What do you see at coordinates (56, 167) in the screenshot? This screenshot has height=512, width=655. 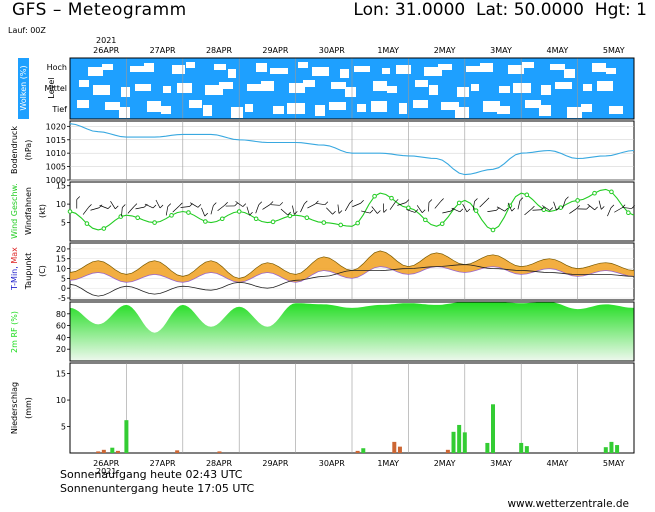 I see `y-tick-label: 1005` at bounding box center [56, 167].